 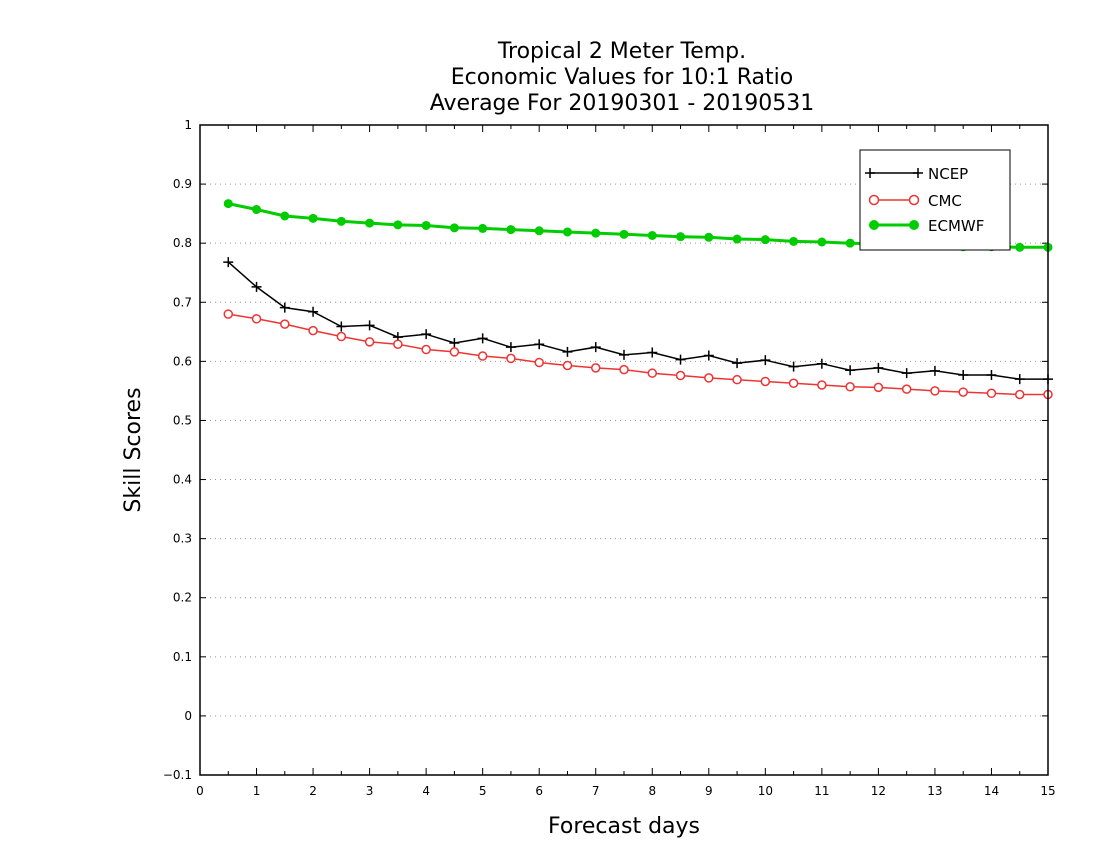 What do you see at coordinates (182, 302) in the screenshot?
I see `y-tick-label: 0.7` at bounding box center [182, 302].